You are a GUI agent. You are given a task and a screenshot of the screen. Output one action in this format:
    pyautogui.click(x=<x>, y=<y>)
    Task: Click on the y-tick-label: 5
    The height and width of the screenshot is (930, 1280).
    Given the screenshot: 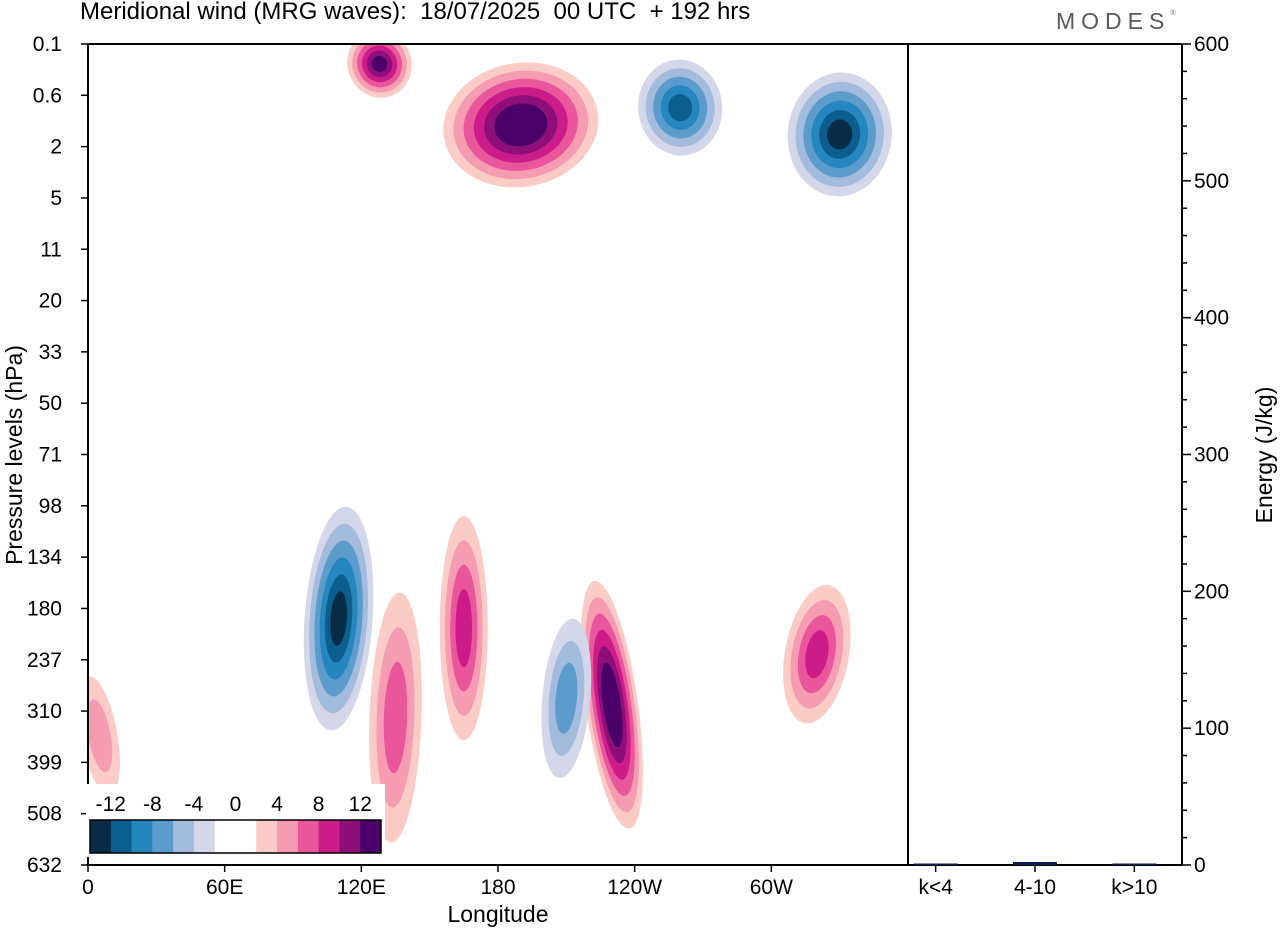 What is the action you would take?
    pyautogui.click(x=56, y=198)
    